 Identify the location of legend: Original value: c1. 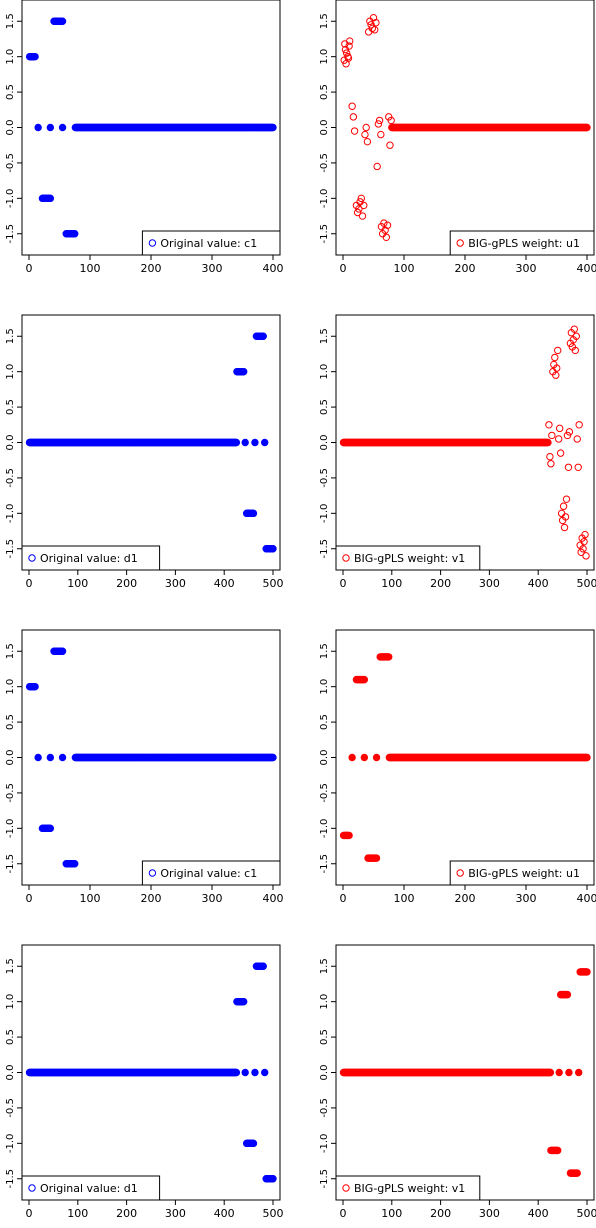
(211, 243).